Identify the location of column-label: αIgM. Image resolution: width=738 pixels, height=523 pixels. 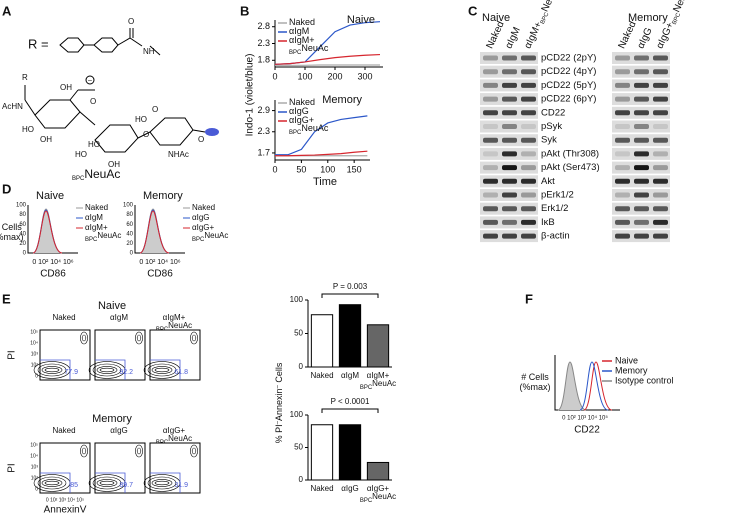
(119, 317).